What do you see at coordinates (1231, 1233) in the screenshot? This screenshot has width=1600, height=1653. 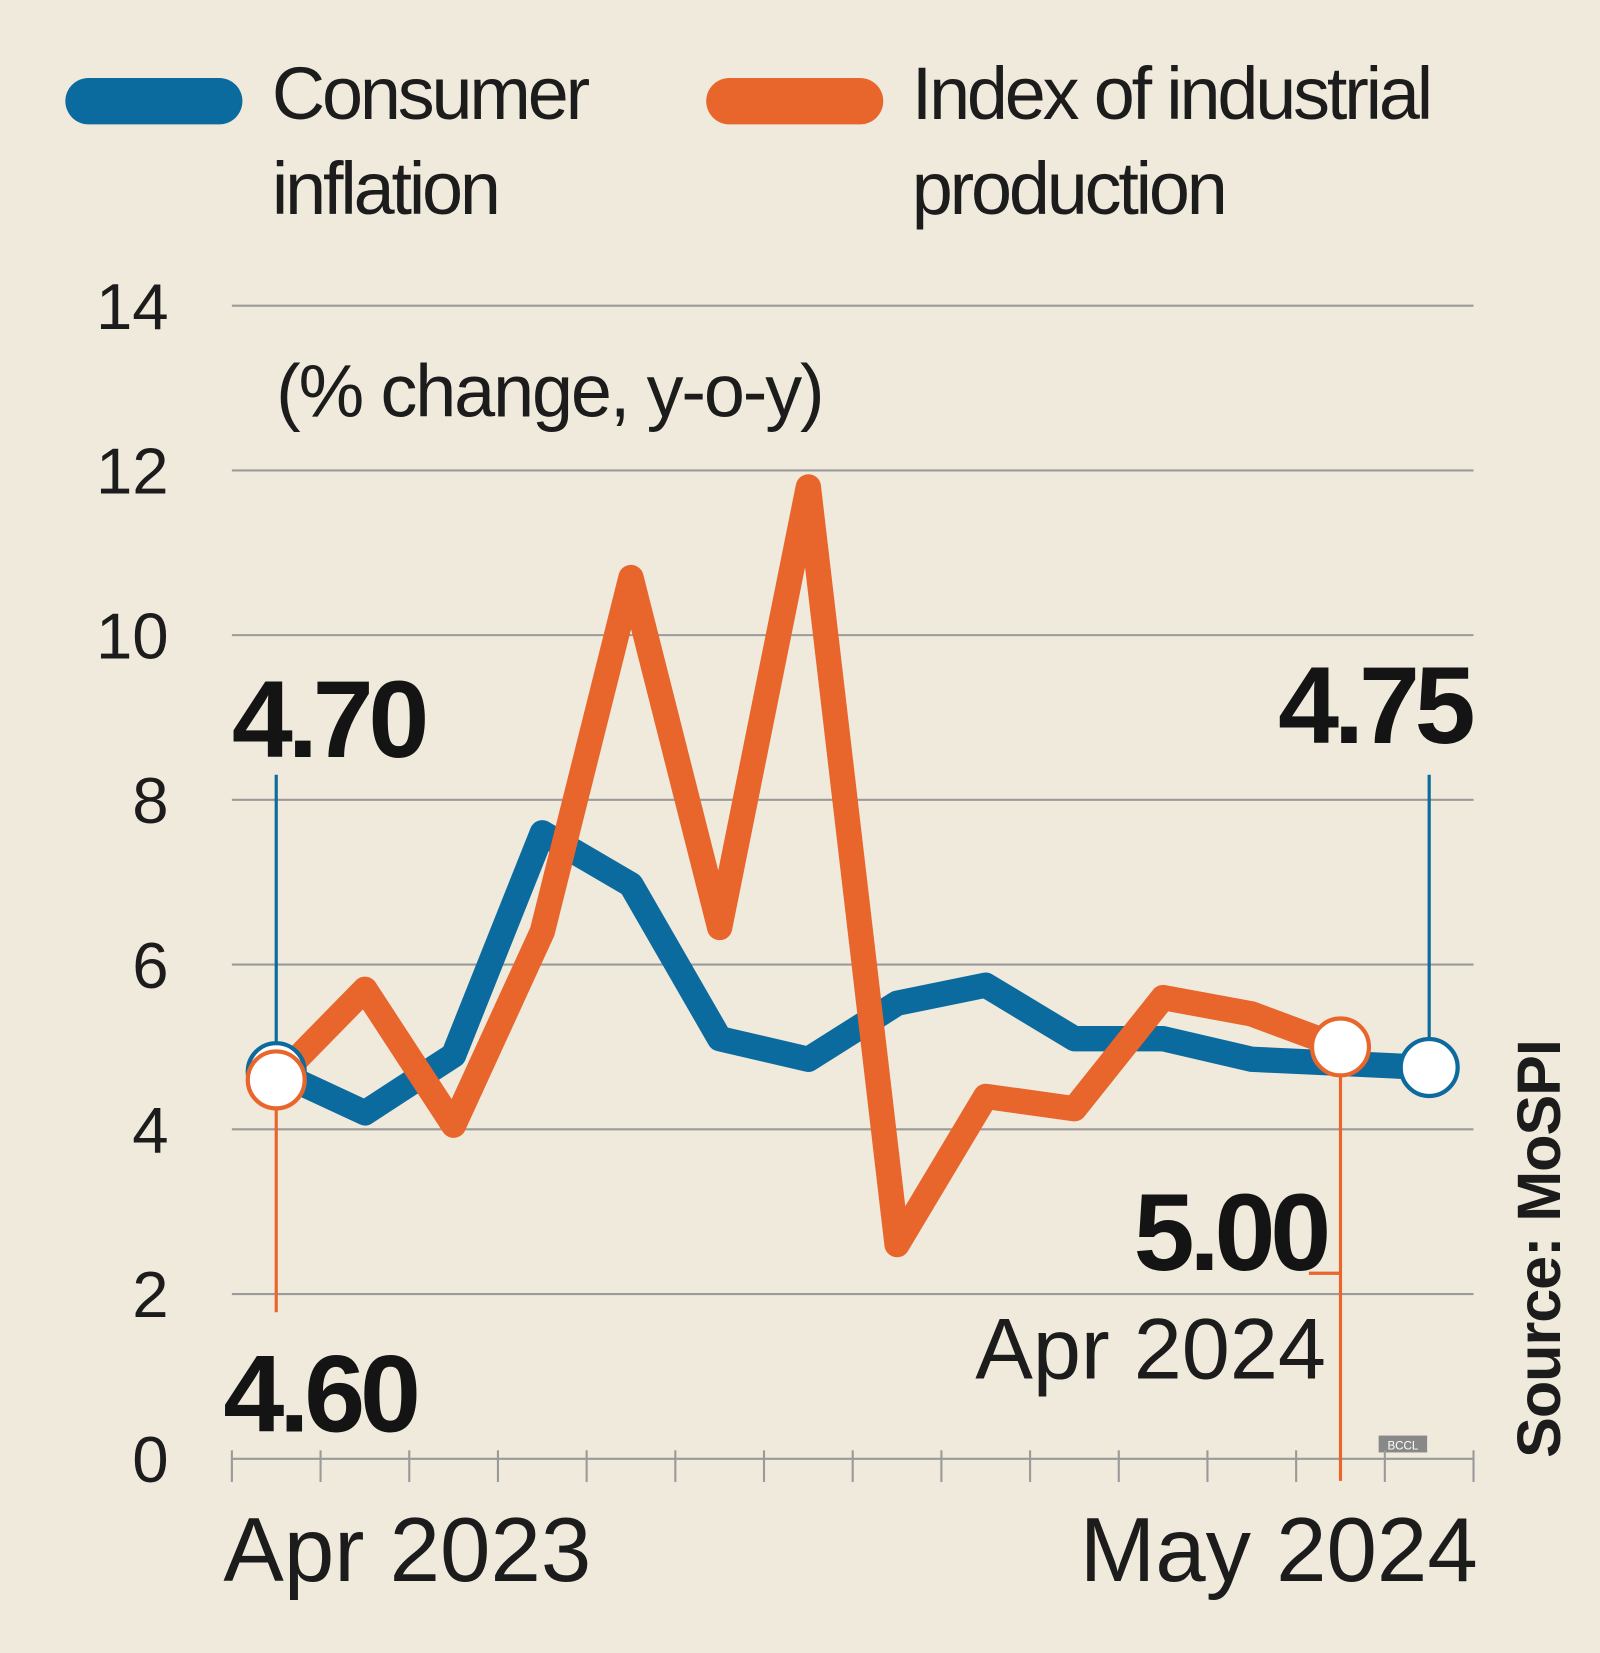 I see `value-label: 5.00` at bounding box center [1231, 1233].